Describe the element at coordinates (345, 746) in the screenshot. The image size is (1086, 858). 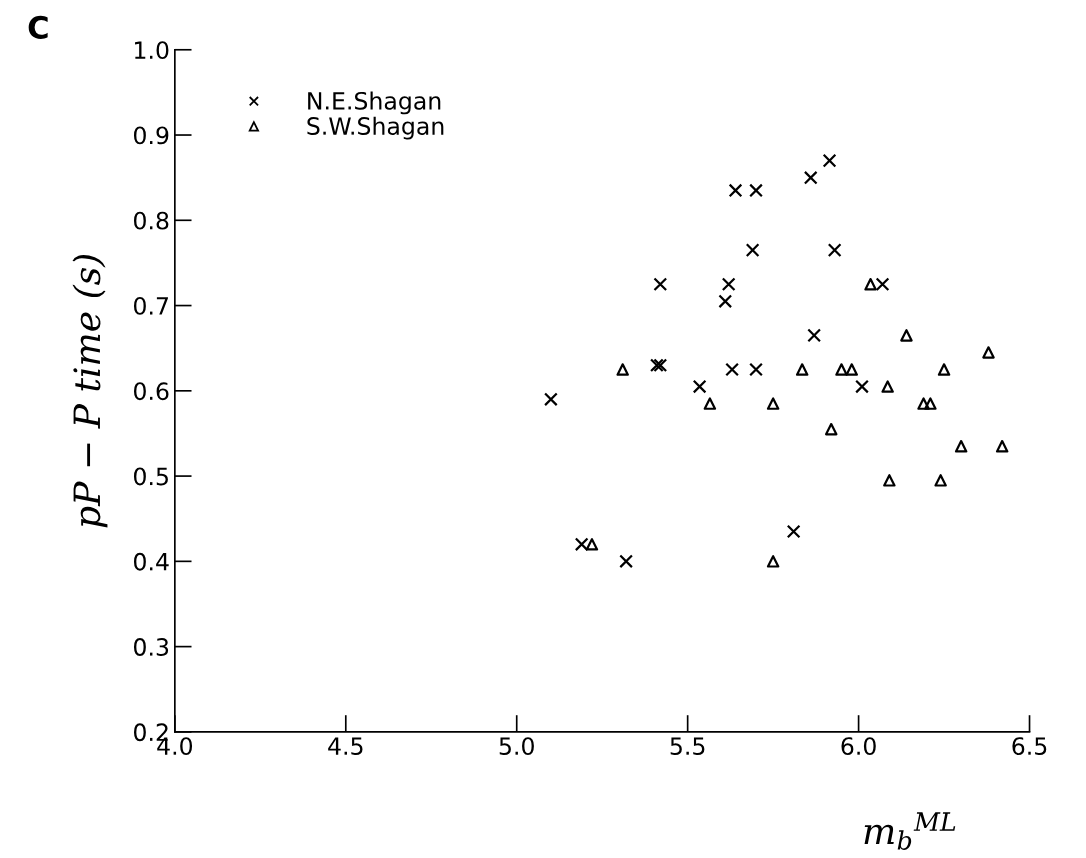
I see `x-tick-label: 4.5` at that location.